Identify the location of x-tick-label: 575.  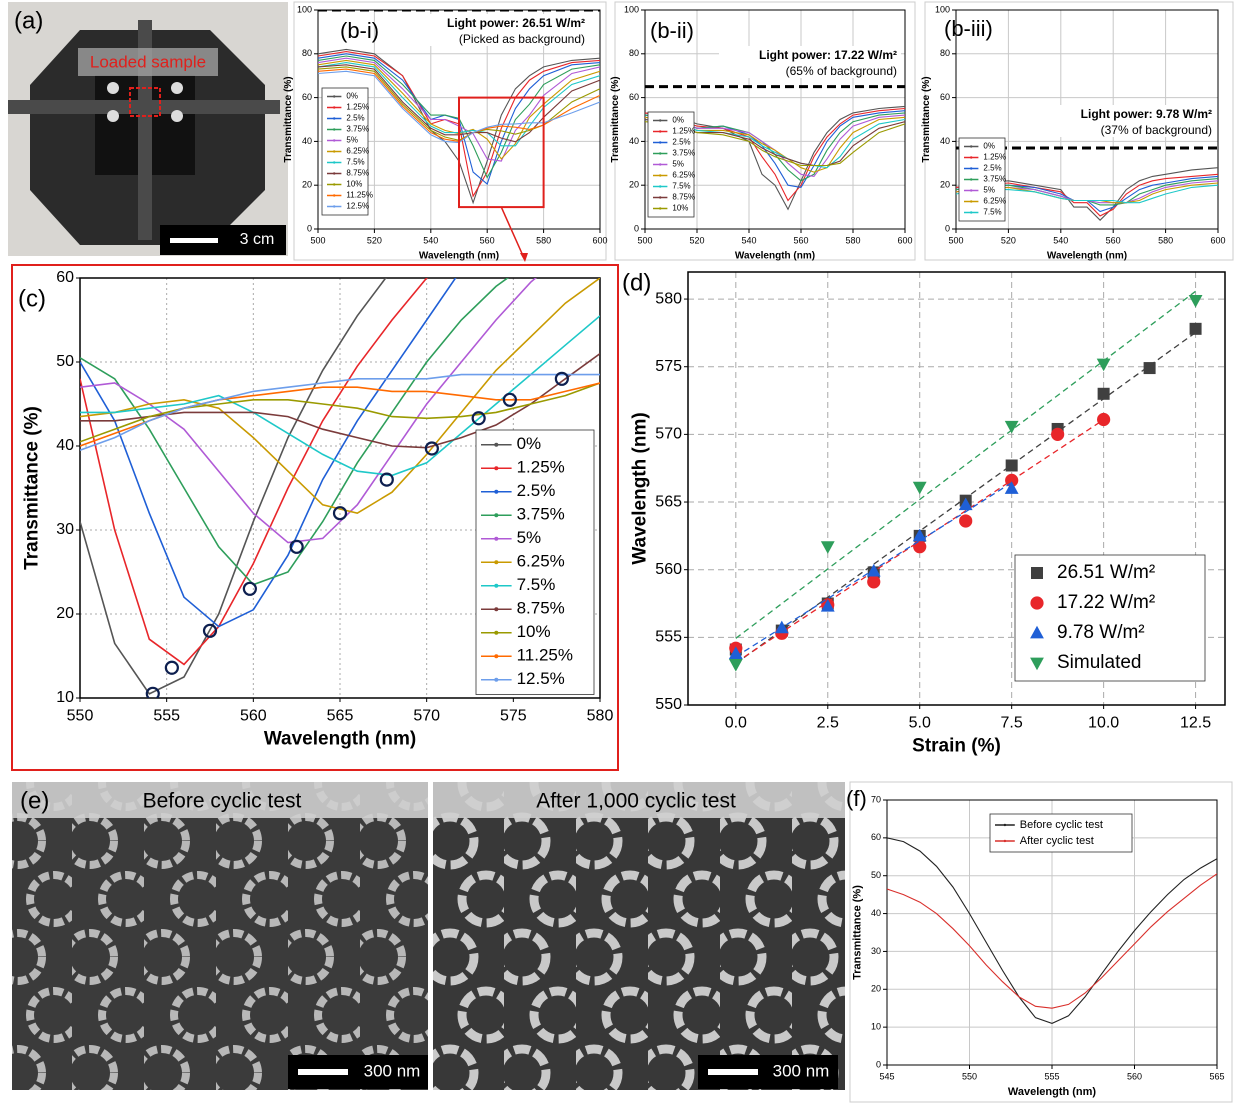
(513, 716).